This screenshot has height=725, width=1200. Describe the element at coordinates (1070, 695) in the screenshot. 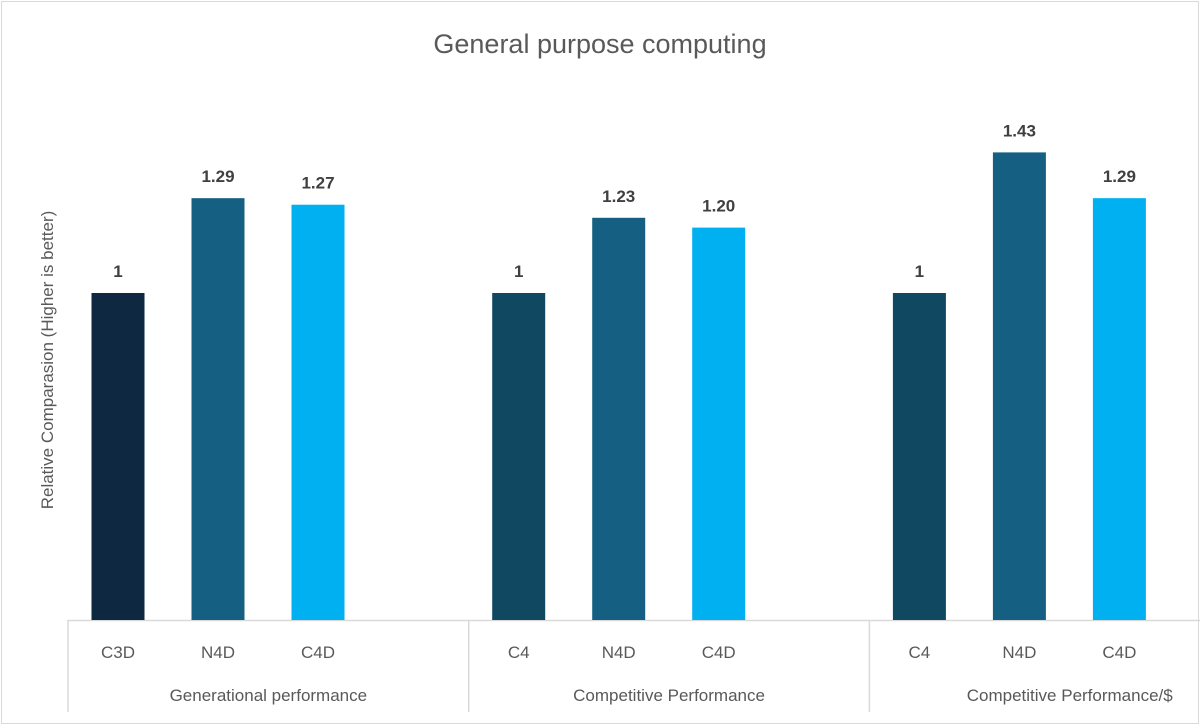

I see `group-label: Competitive Performance/$` at that location.